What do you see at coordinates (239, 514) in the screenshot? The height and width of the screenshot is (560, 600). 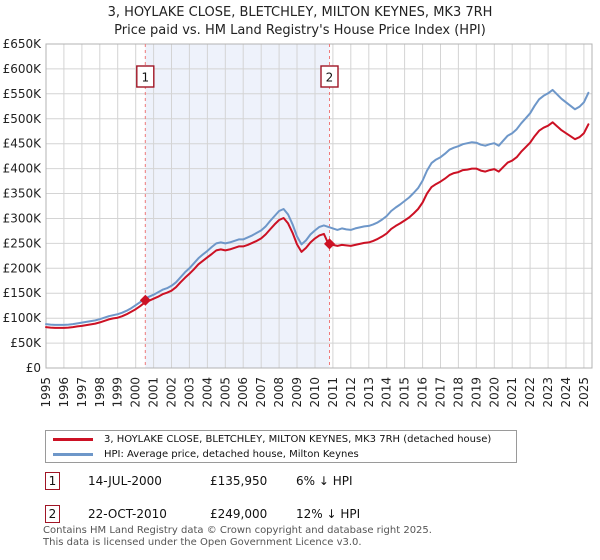 I see `transaction-price: £249,000` at bounding box center [239, 514].